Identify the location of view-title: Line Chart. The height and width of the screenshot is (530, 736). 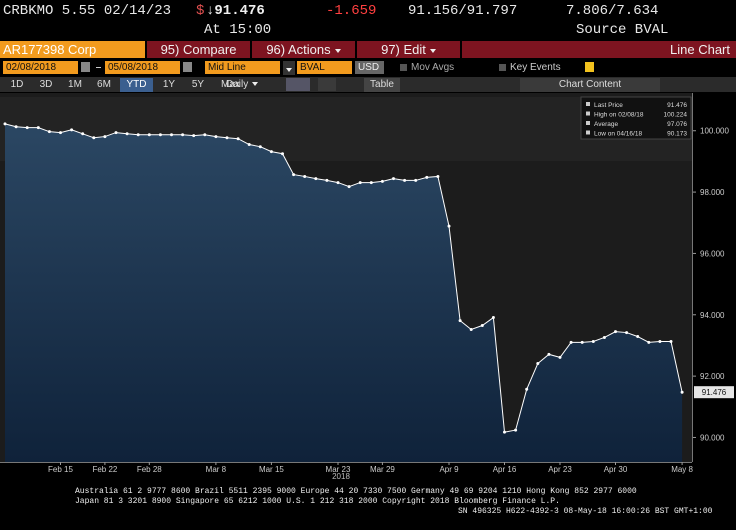
(599, 49).